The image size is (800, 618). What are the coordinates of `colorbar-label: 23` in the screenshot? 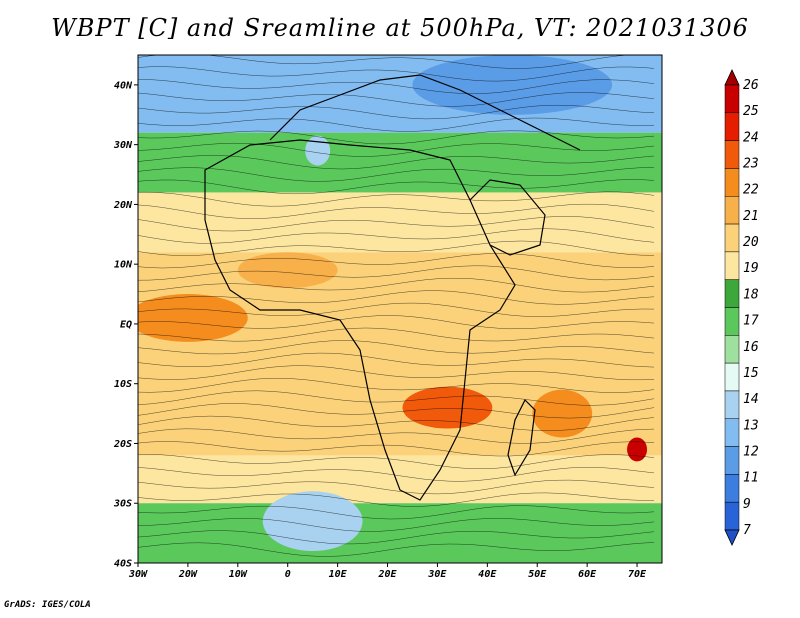 It's located at (751, 164).